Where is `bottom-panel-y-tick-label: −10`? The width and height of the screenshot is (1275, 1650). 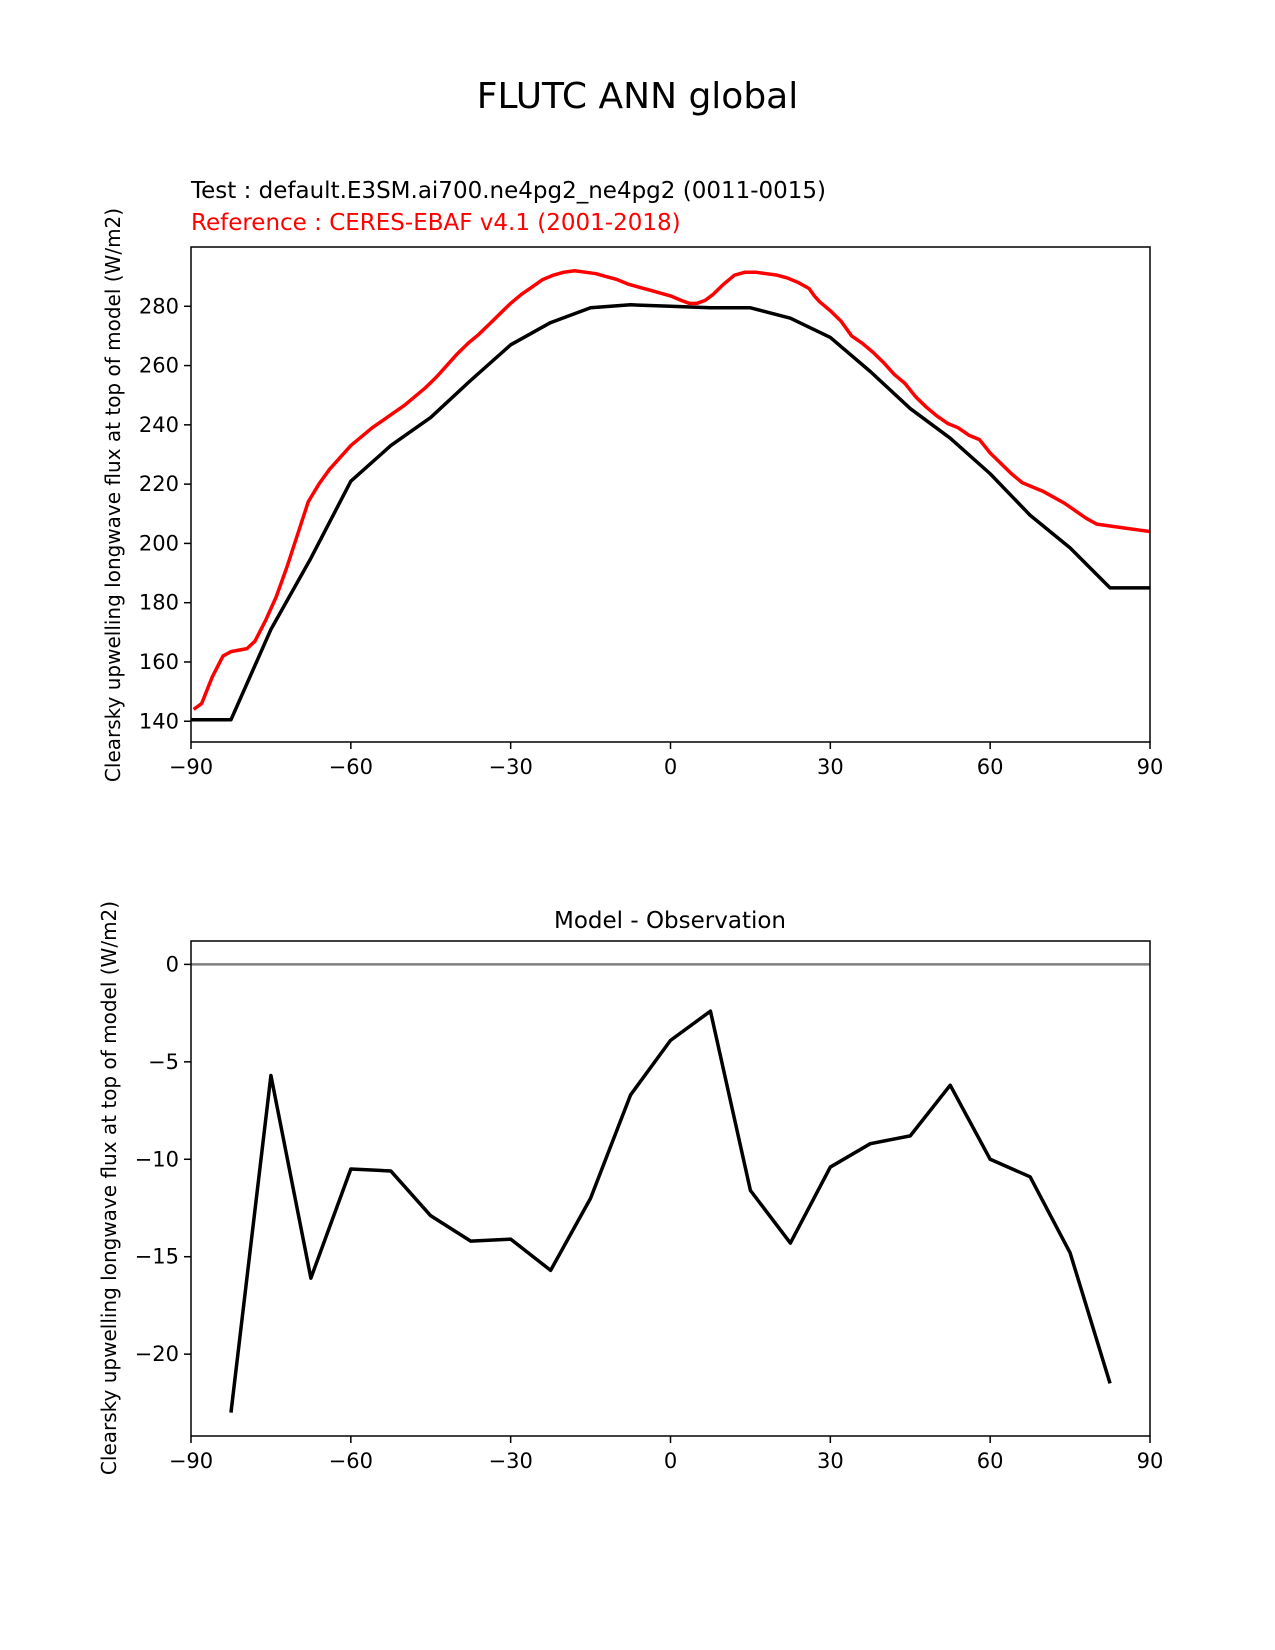 bottom-panel-y-tick-label: −10 is located at coordinates (157, 1159).